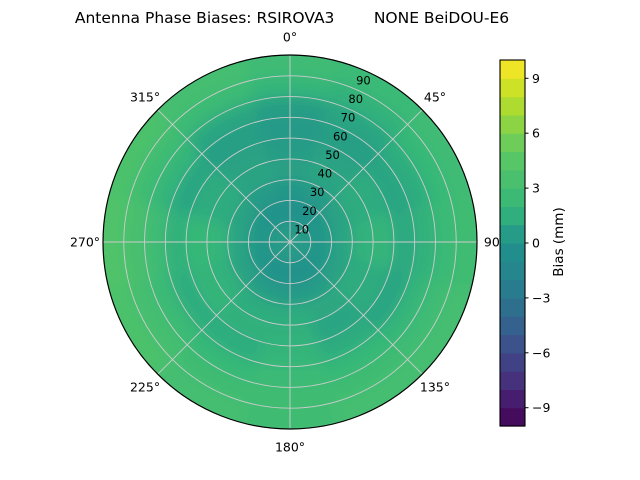 The image size is (640, 480). I want to click on radial-tick-label: 30, so click(317, 192).